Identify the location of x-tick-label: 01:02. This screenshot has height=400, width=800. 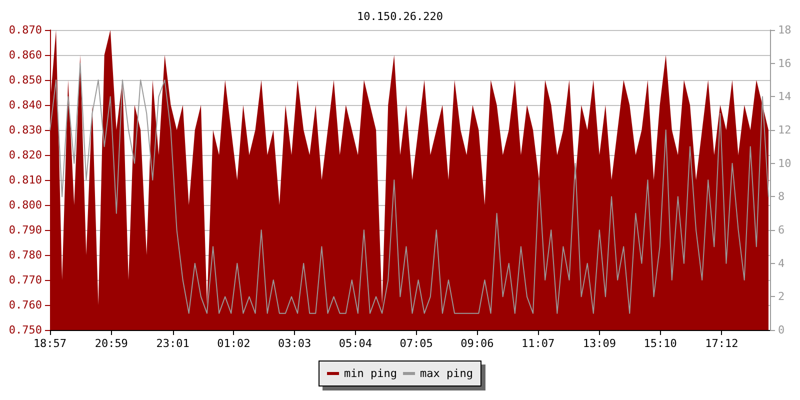
(233, 343).